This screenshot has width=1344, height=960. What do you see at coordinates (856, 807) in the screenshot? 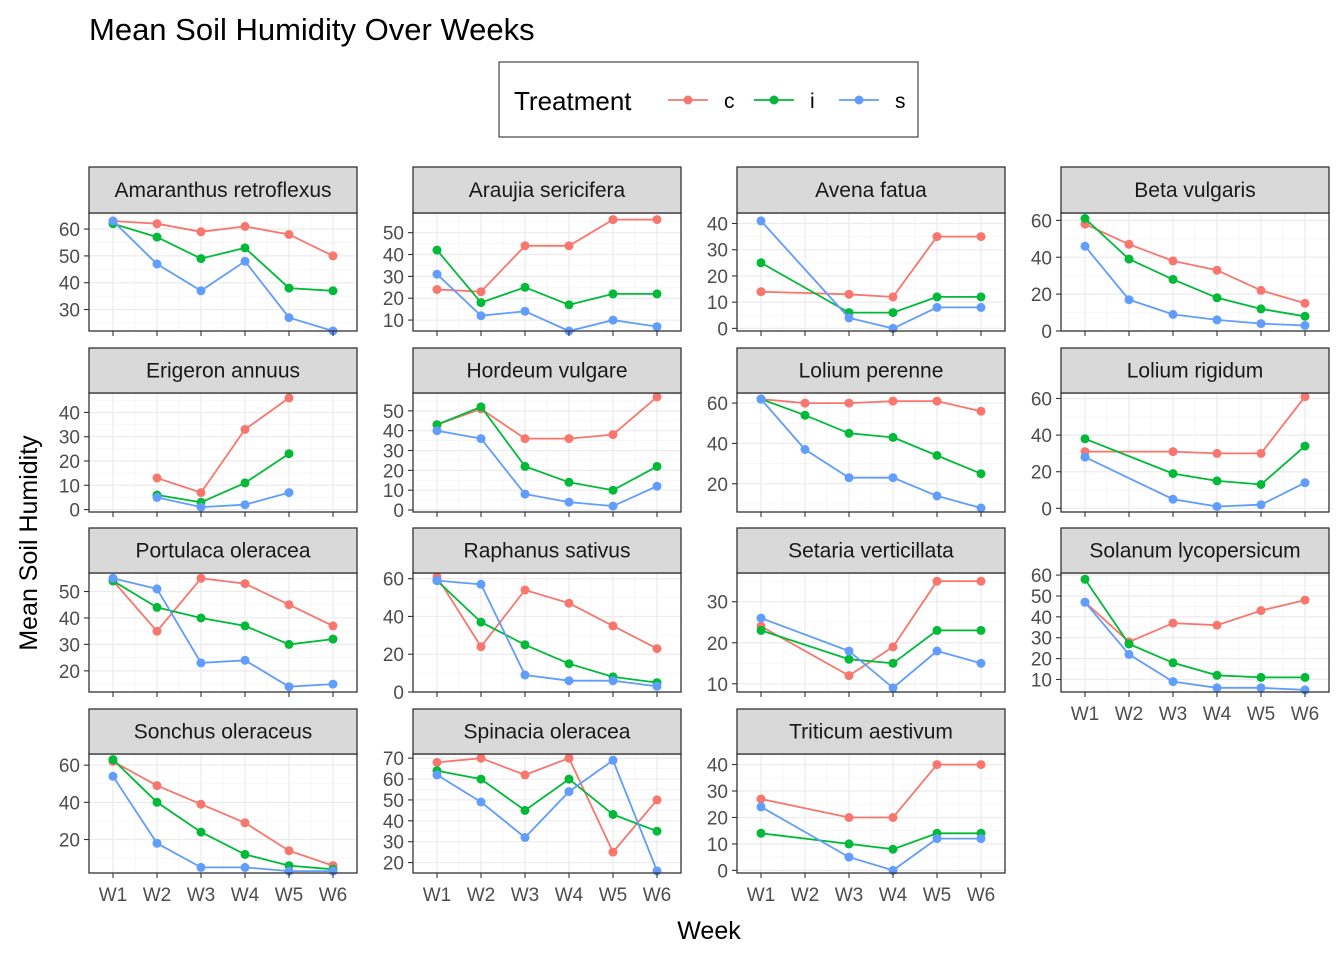
I see `facet-triticum-aestivum: Triticum aestivum 0 10 20 30 40 W1 W2 W3 W4 W5 W6` at bounding box center [856, 807].